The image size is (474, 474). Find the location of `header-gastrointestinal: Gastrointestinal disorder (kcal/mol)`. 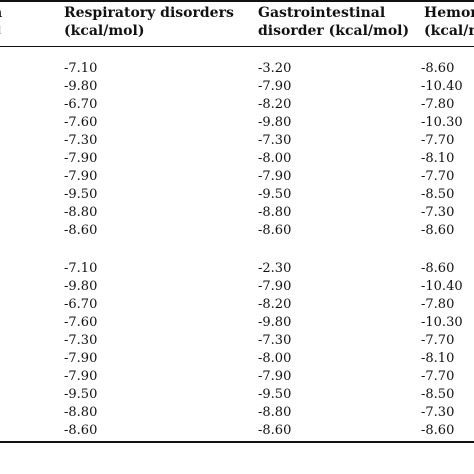

header-gastrointestinal: Gastrointestinal disorder (kcal/mol) is located at coordinates (333, 22).